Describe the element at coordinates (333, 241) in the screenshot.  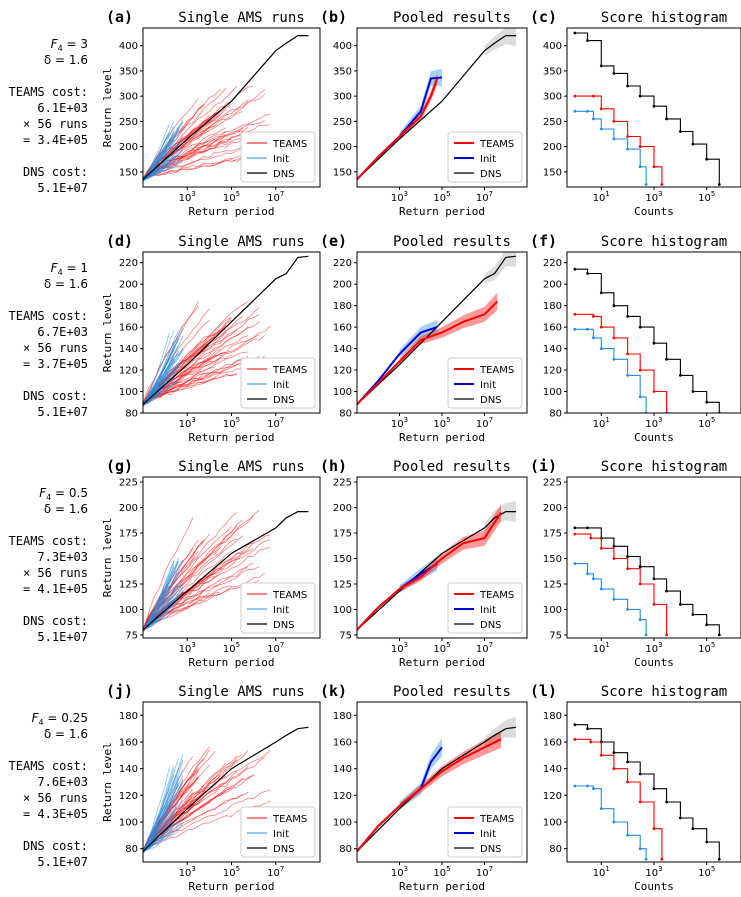
I see `panel-letter: (e)` at that location.